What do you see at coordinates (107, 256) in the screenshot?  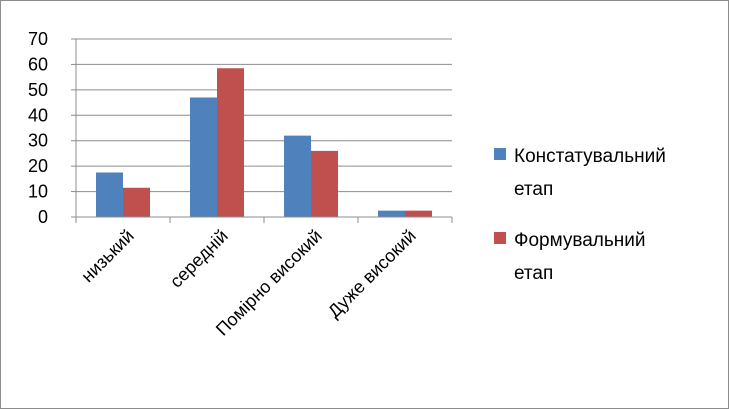 I see `x-category-label-0: низький` at bounding box center [107, 256].